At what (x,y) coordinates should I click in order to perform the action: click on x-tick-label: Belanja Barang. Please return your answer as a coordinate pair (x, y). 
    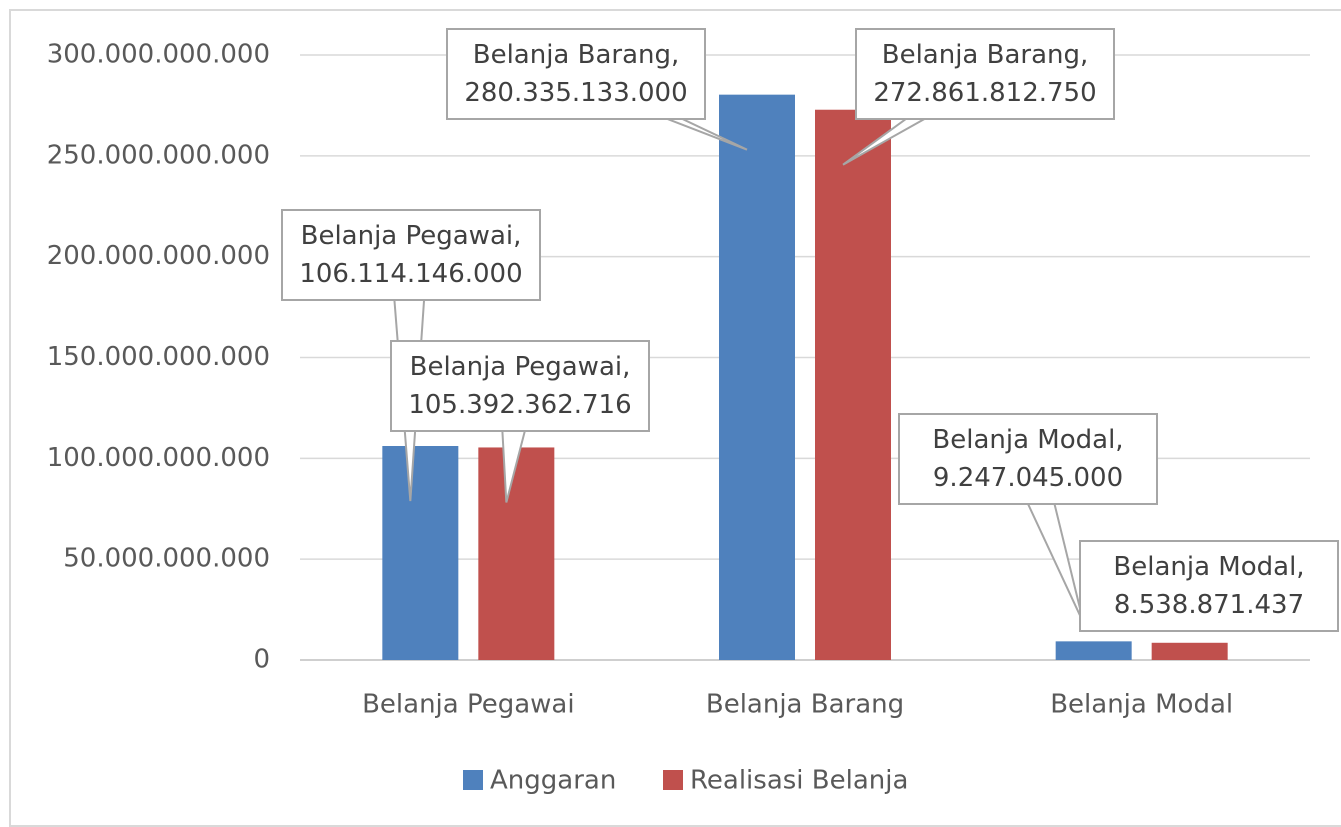
    Looking at the image, I should click on (805, 705).